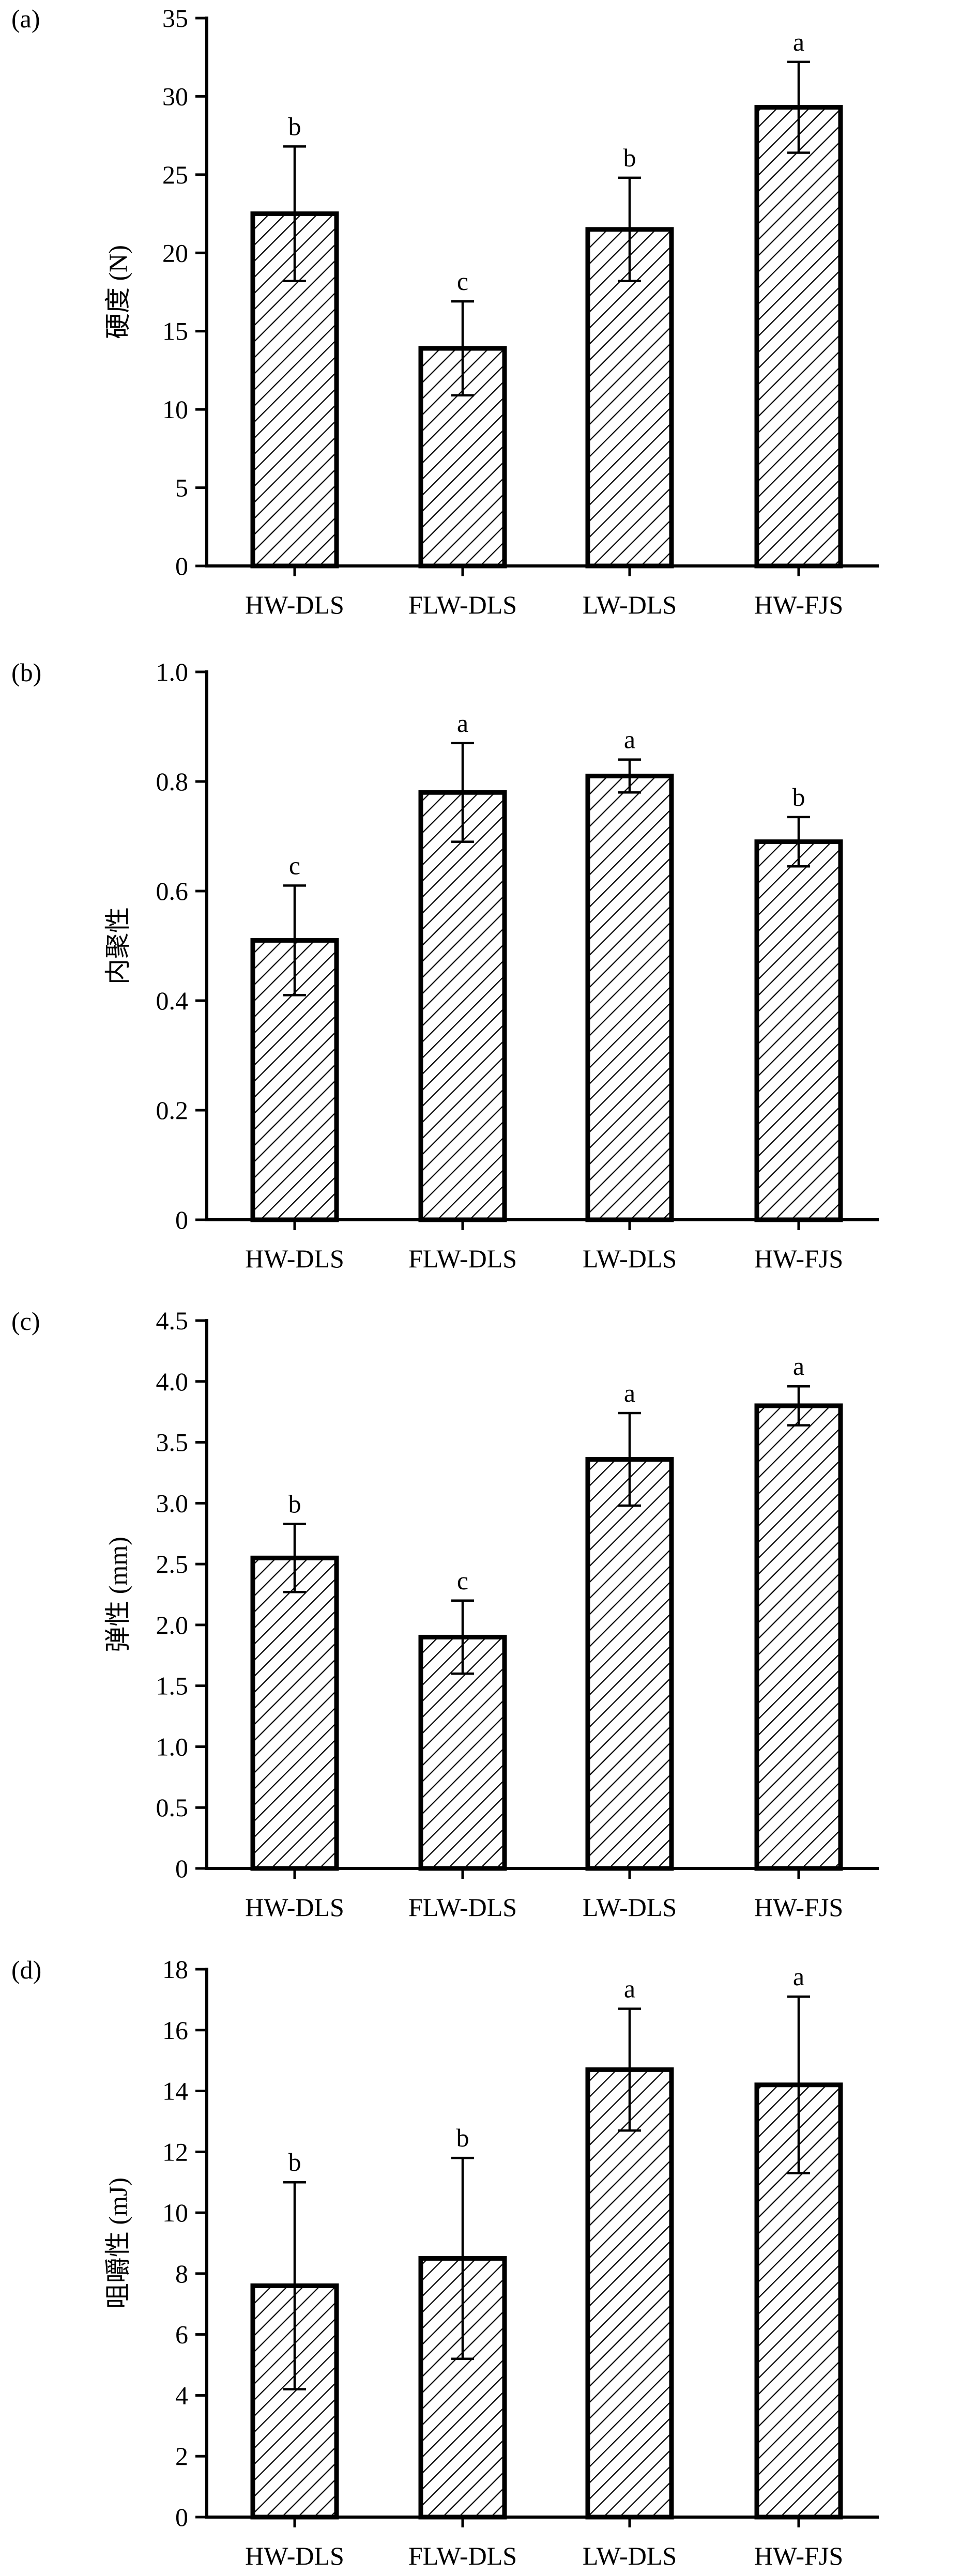 The height and width of the screenshot is (2576, 977). Describe the element at coordinates (172, 1320) in the screenshot. I see `y-tick-label: 4.5` at that location.